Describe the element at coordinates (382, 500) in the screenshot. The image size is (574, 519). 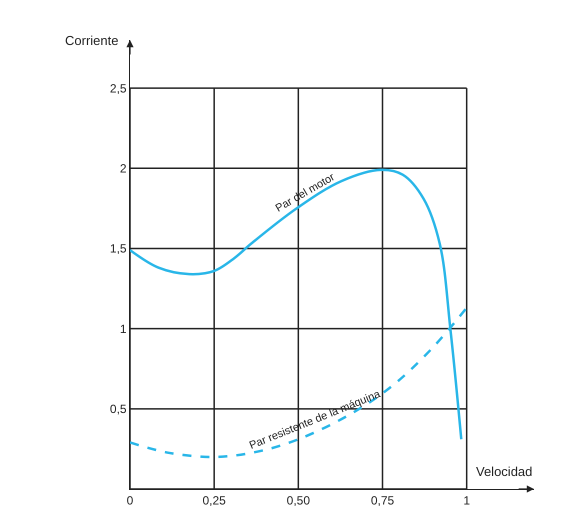
I see `x-tick-label: 0,75` at that location.